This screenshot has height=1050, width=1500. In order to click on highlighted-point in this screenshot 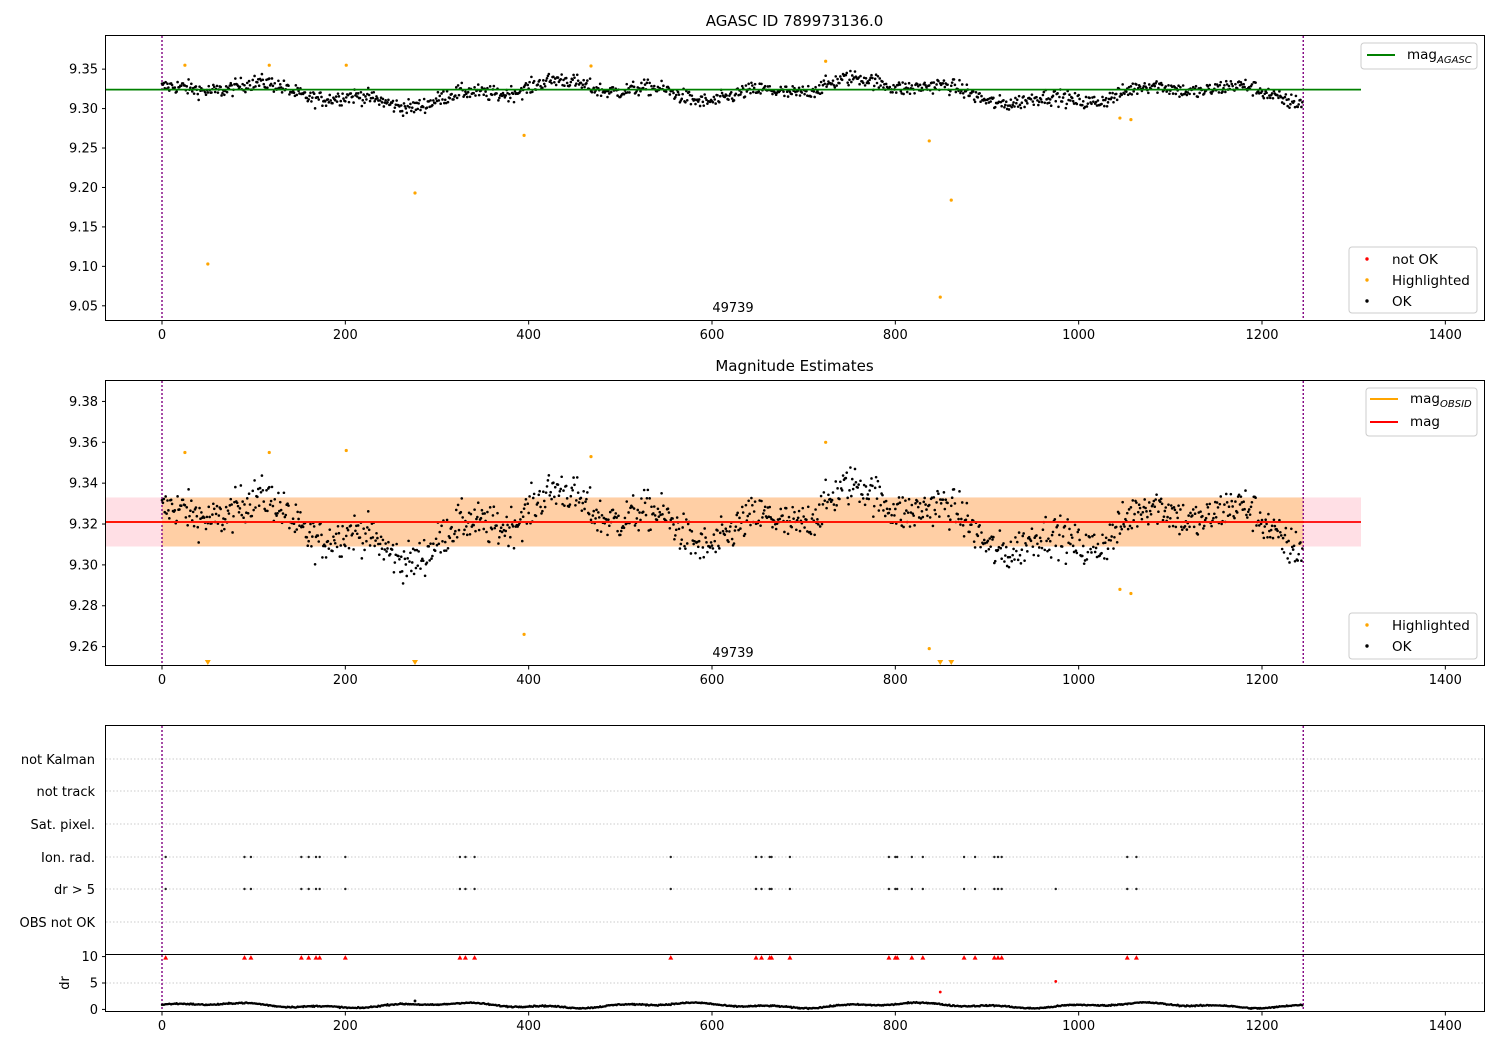, I will do `click(929, 141)`.